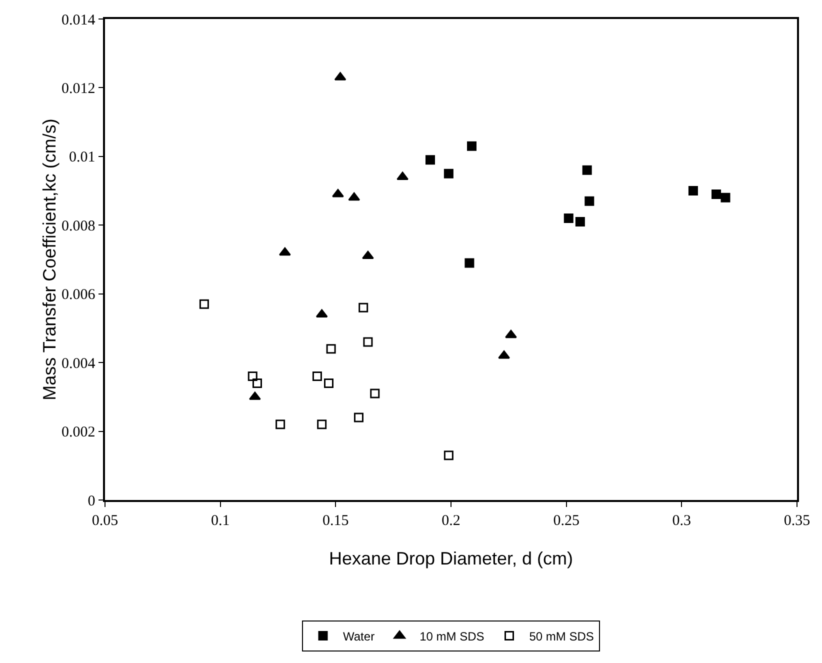  What do you see at coordinates (50, 259) in the screenshot?
I see `y-axis-title: Mass Transfer Coefficient,kc (cm/s)` at bounding box center [50, 259].